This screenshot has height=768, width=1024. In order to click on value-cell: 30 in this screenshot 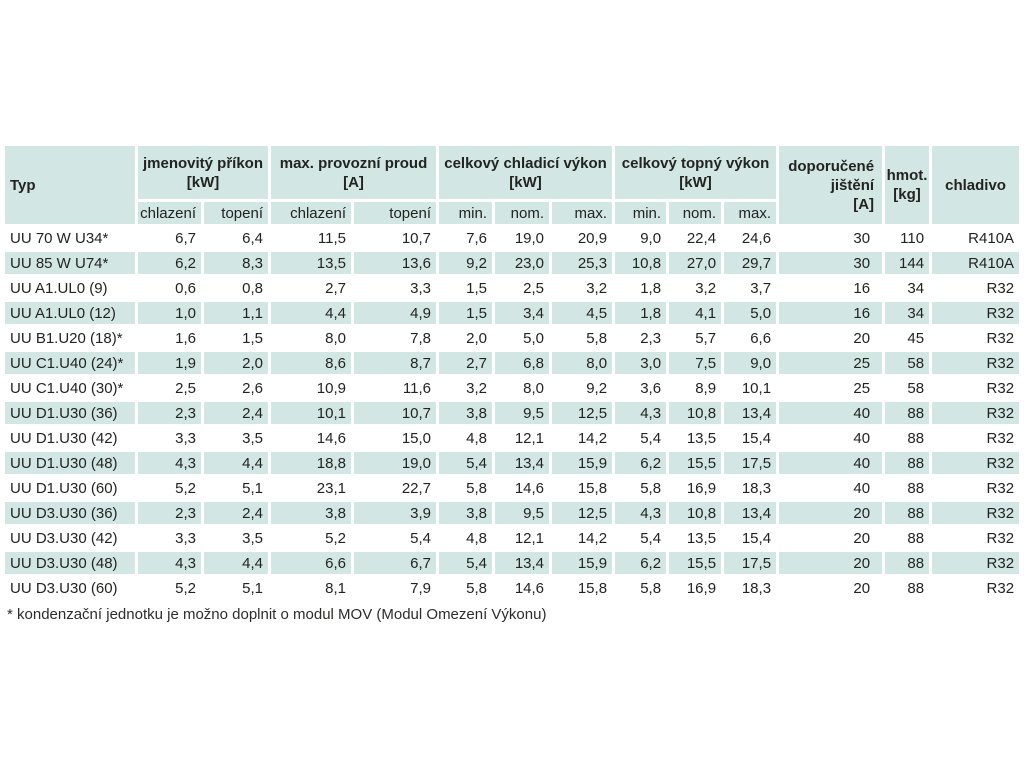, I will do `click(831, 238)`.